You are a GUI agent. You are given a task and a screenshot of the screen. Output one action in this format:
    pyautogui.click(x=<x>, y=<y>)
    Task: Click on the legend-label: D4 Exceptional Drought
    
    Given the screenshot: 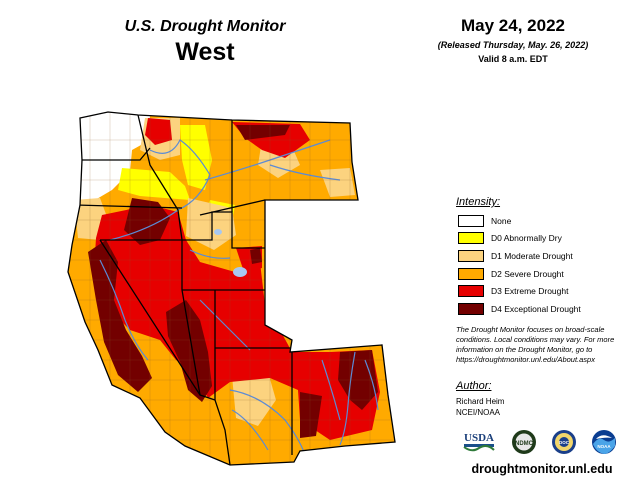 What is the action you would take?
    pyautogui.click(x=536, y=308)
    